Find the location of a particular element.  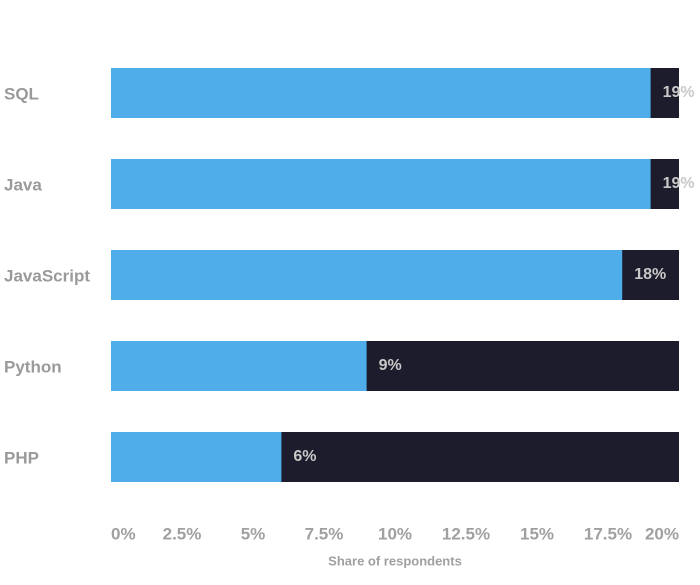

x-tick-label: 12.5% is located at coordinates (466, 533).